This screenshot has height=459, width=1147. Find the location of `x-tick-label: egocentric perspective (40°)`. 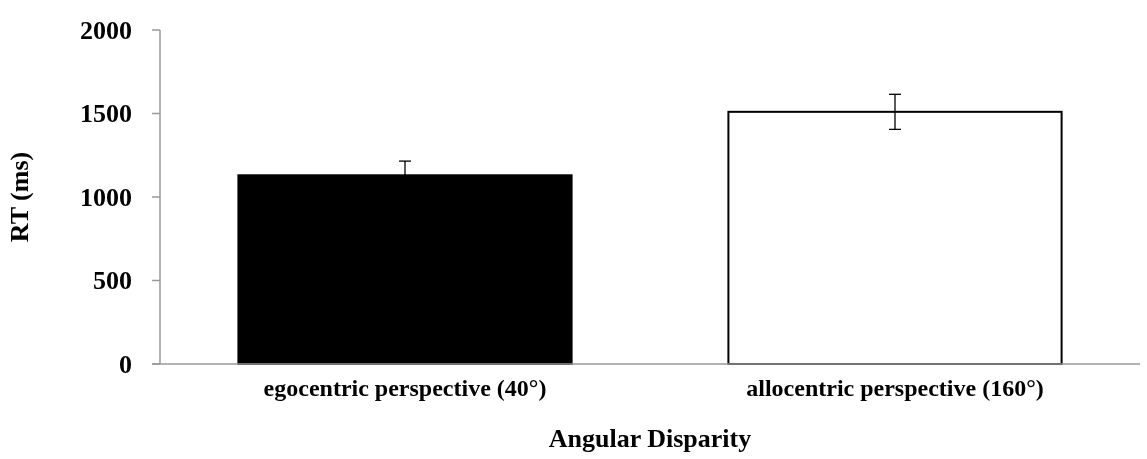

x-tick-label: egocentric perspective (40°) is located at coordinates (405, 388).